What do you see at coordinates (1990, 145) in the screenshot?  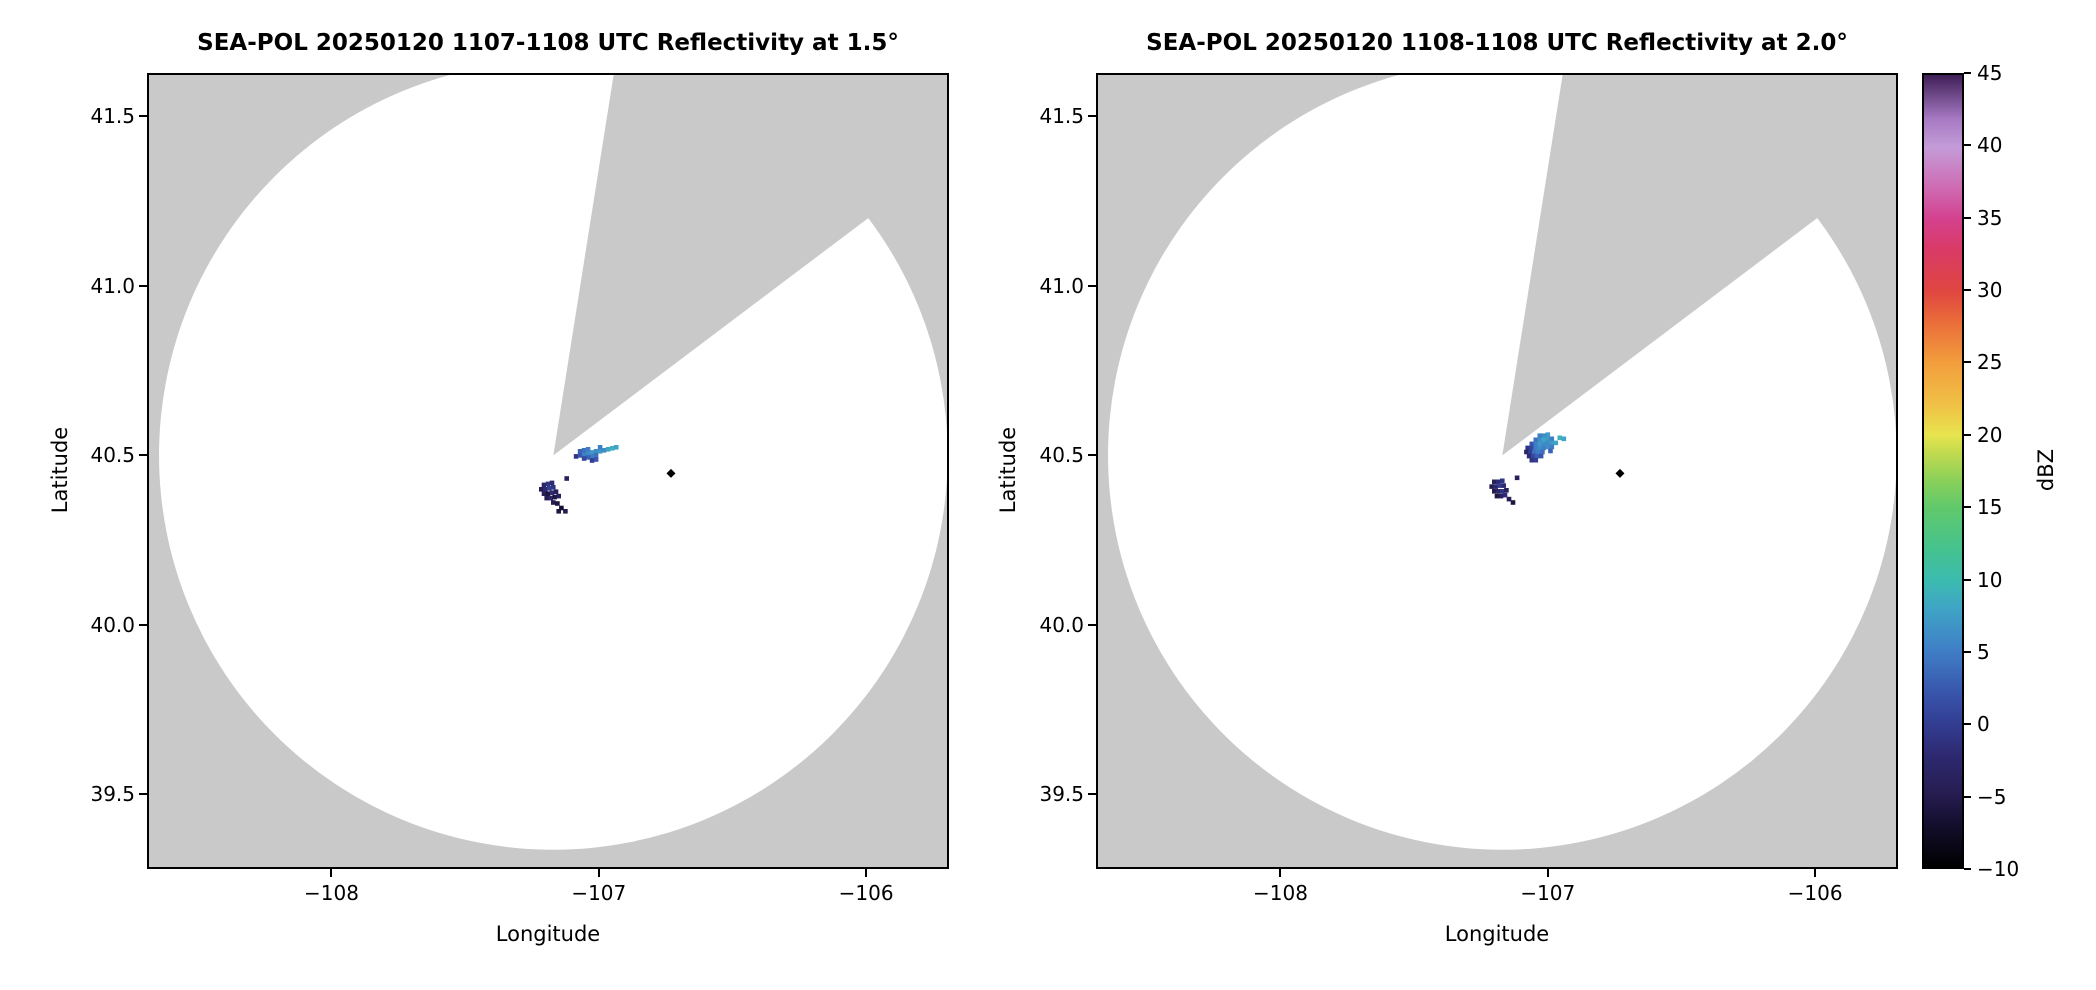 I see `colorbar-tick-label: 40` at bounding box center [1990, 145].